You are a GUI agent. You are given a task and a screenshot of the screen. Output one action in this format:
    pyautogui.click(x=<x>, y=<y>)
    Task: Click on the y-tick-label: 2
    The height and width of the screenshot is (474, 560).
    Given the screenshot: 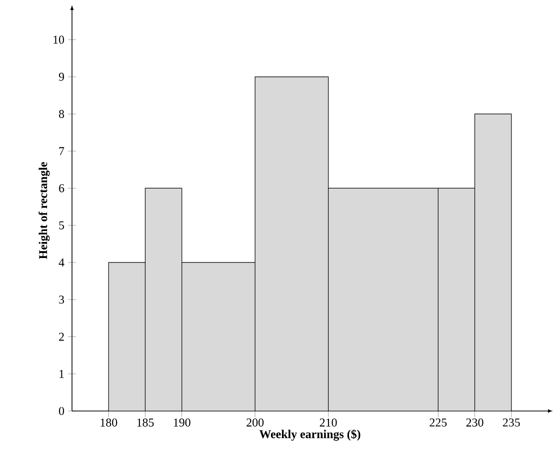 What is the action you would take?
    pyautogui.click(x=61, y=336)
    